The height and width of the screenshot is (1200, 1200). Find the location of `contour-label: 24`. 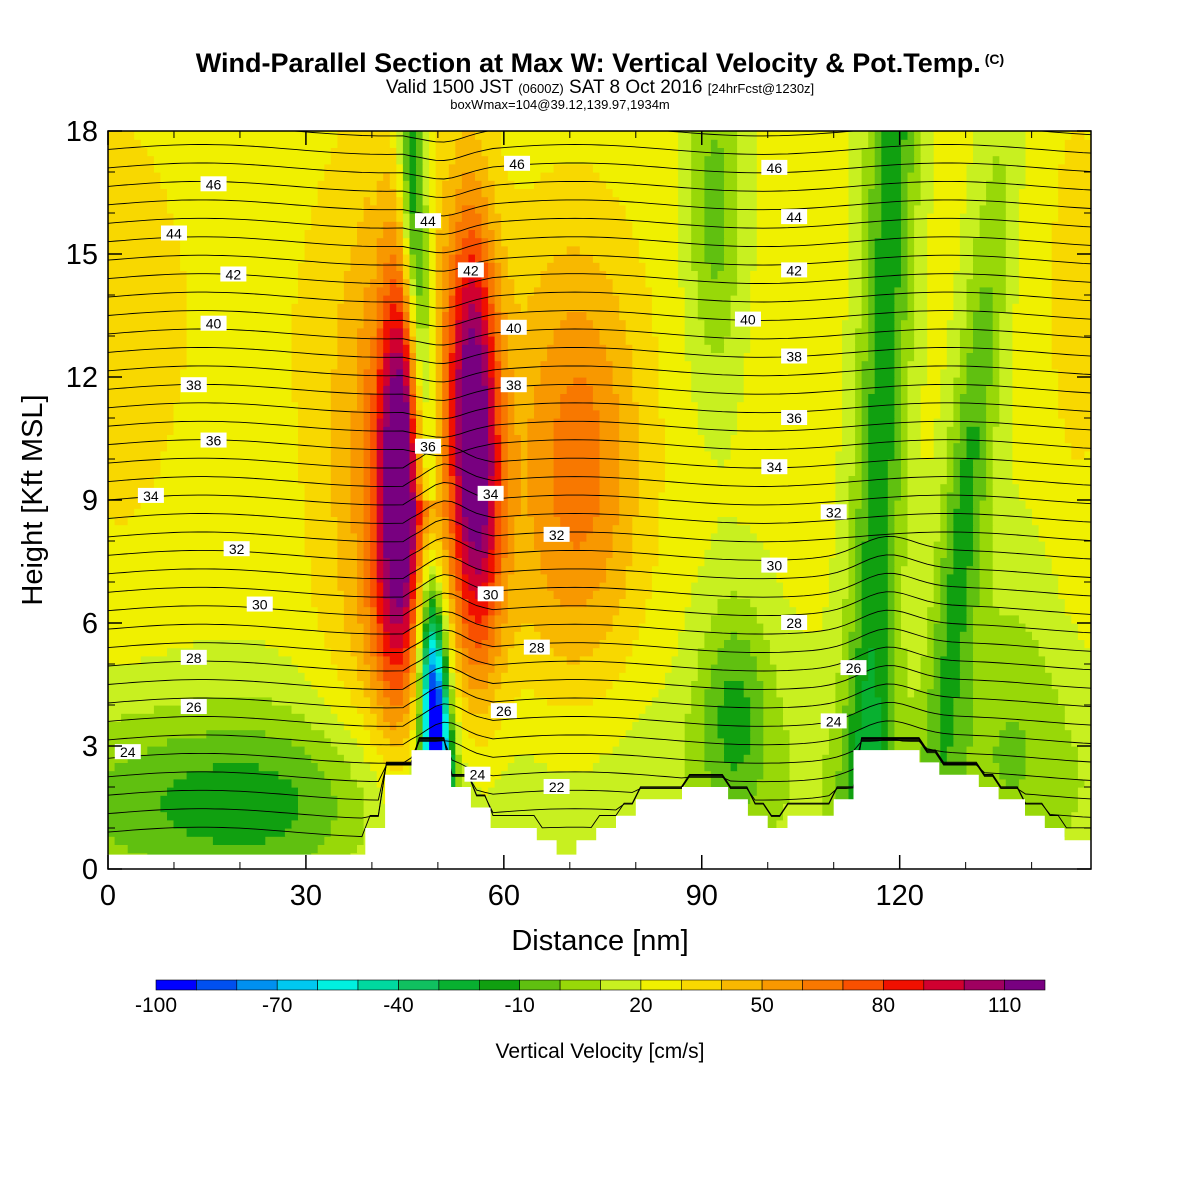

contour-label: 24 is located at coordinates (478, 775).